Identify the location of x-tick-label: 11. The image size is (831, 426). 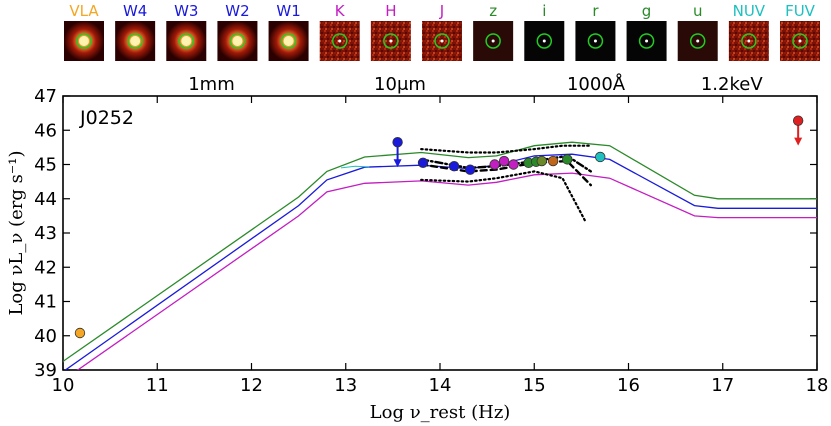
(157, 385).